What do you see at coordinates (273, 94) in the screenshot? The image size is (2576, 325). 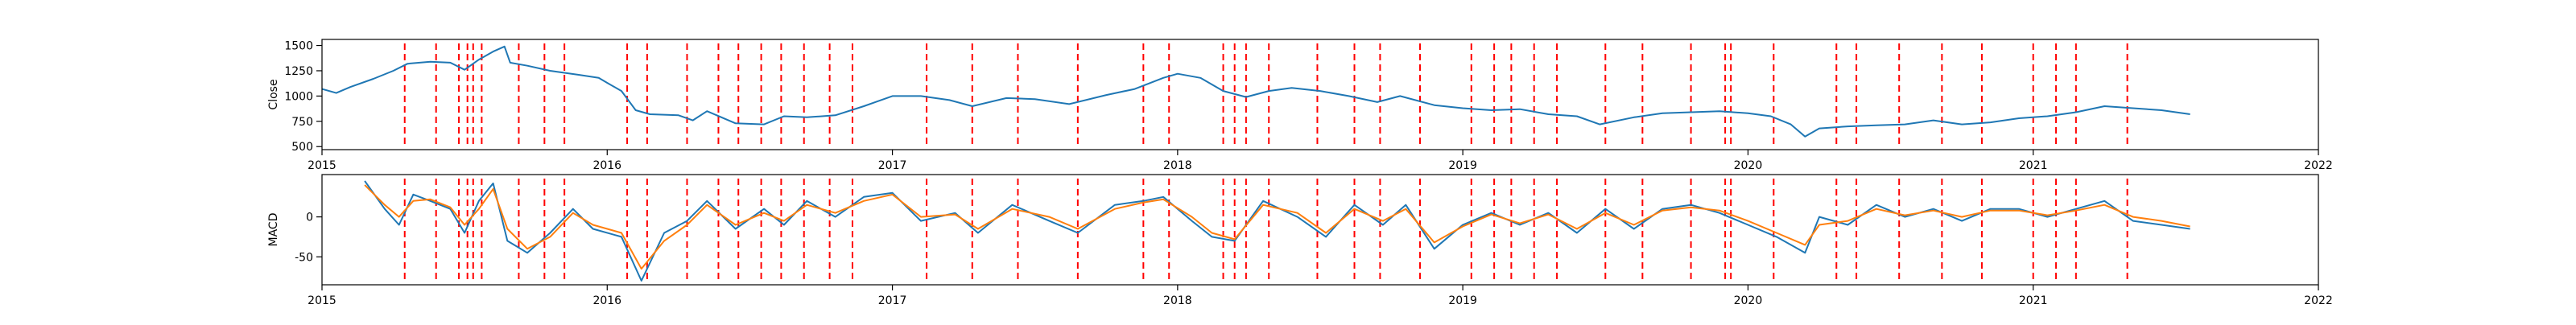 I see `y-axis-label: Close` at bounding box center [273, 94].